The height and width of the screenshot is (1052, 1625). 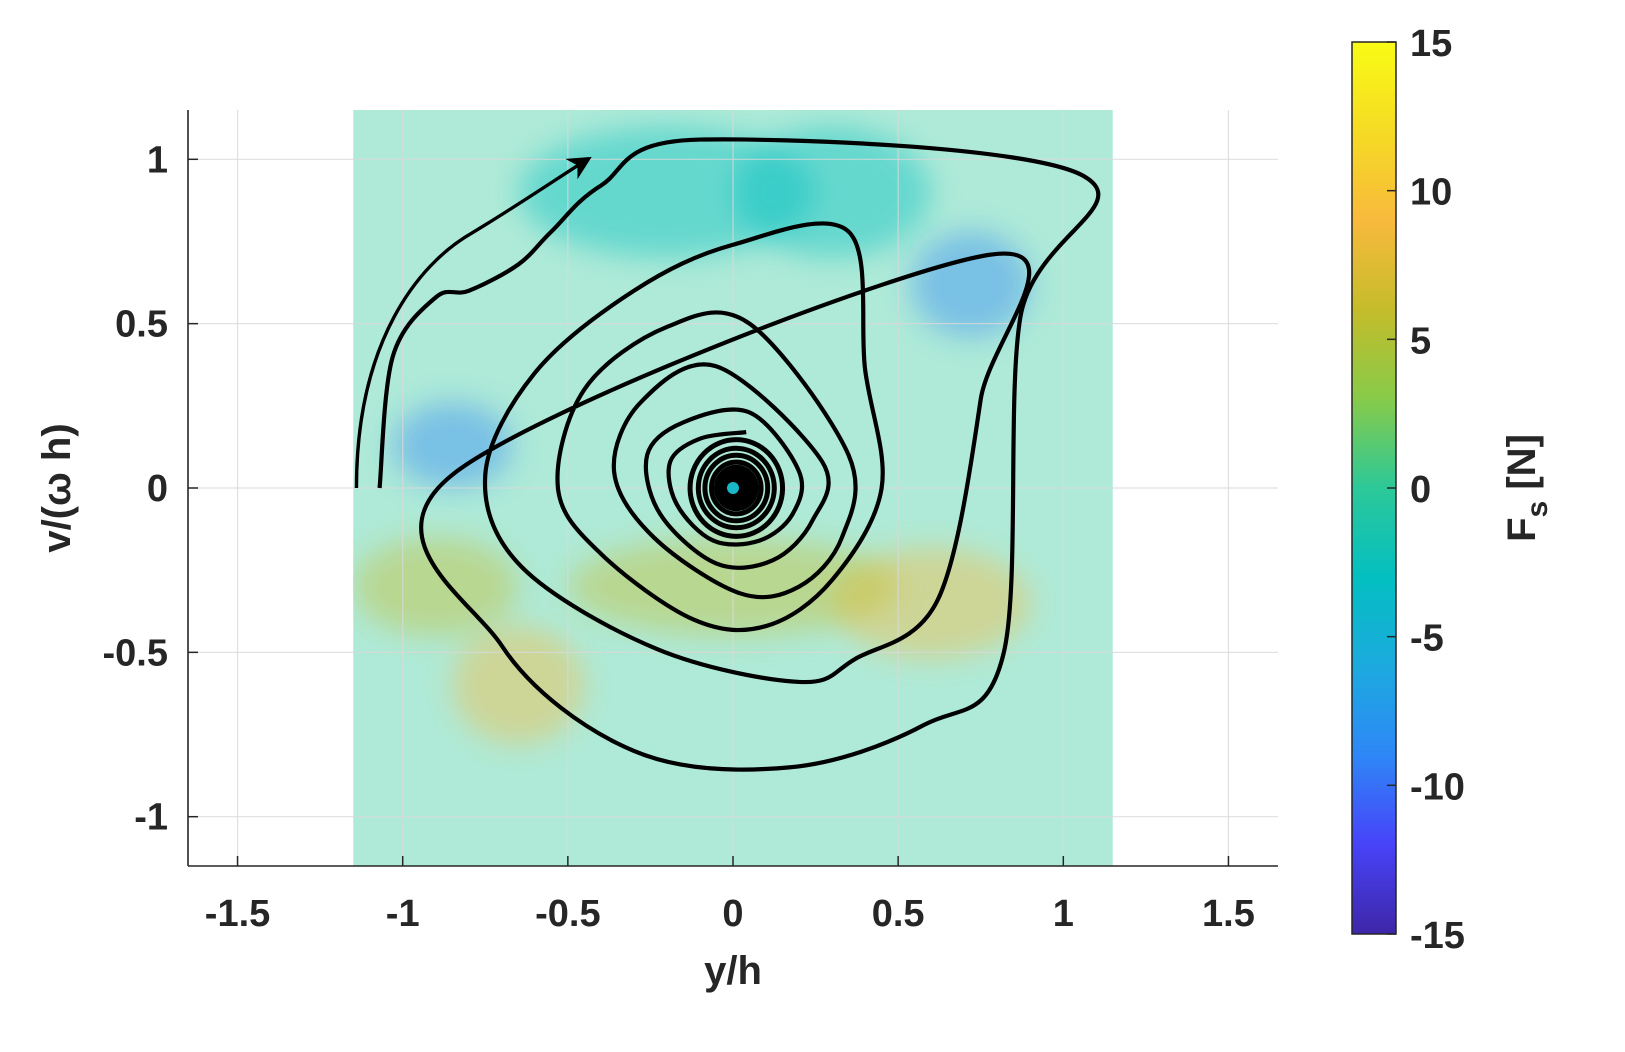 What do you see at coordinates (1522, 529) in the screenshot?
I see `colorbar-label-main: F` at bounding box center [1522, 529].